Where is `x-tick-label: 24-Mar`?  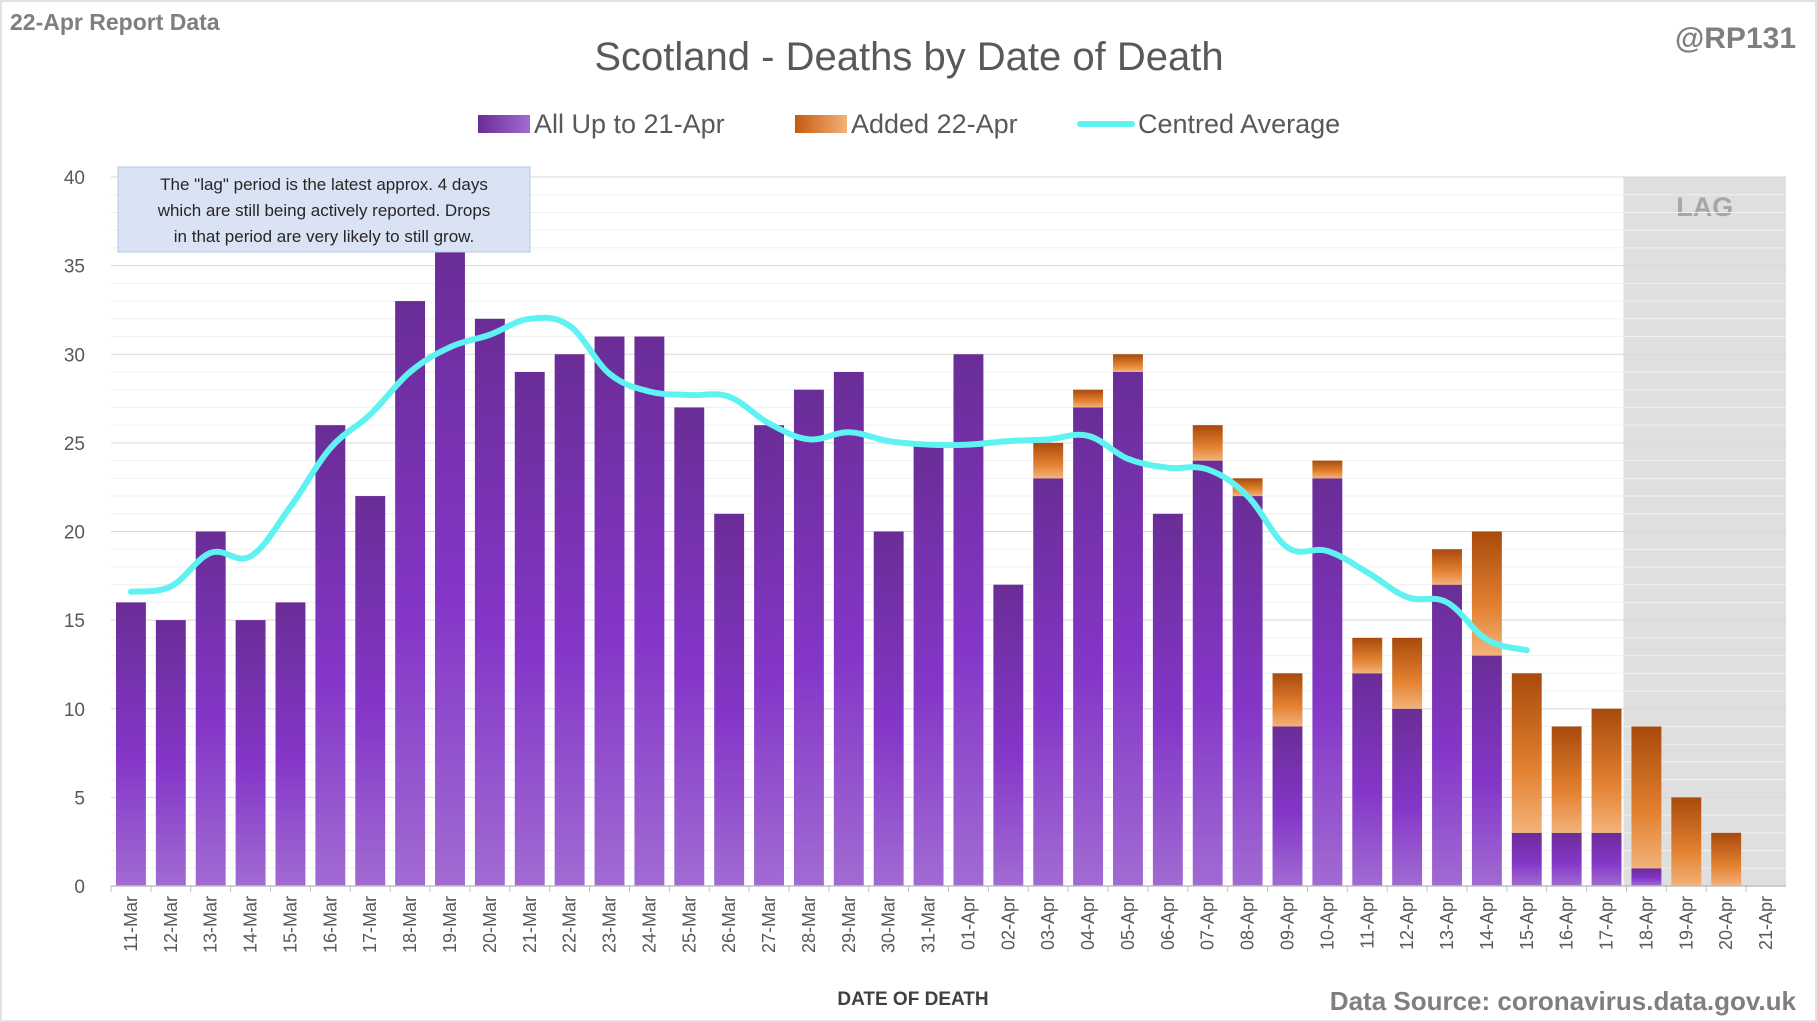 x-tick-label: 24-Mar is located at coordinates (649, 924).